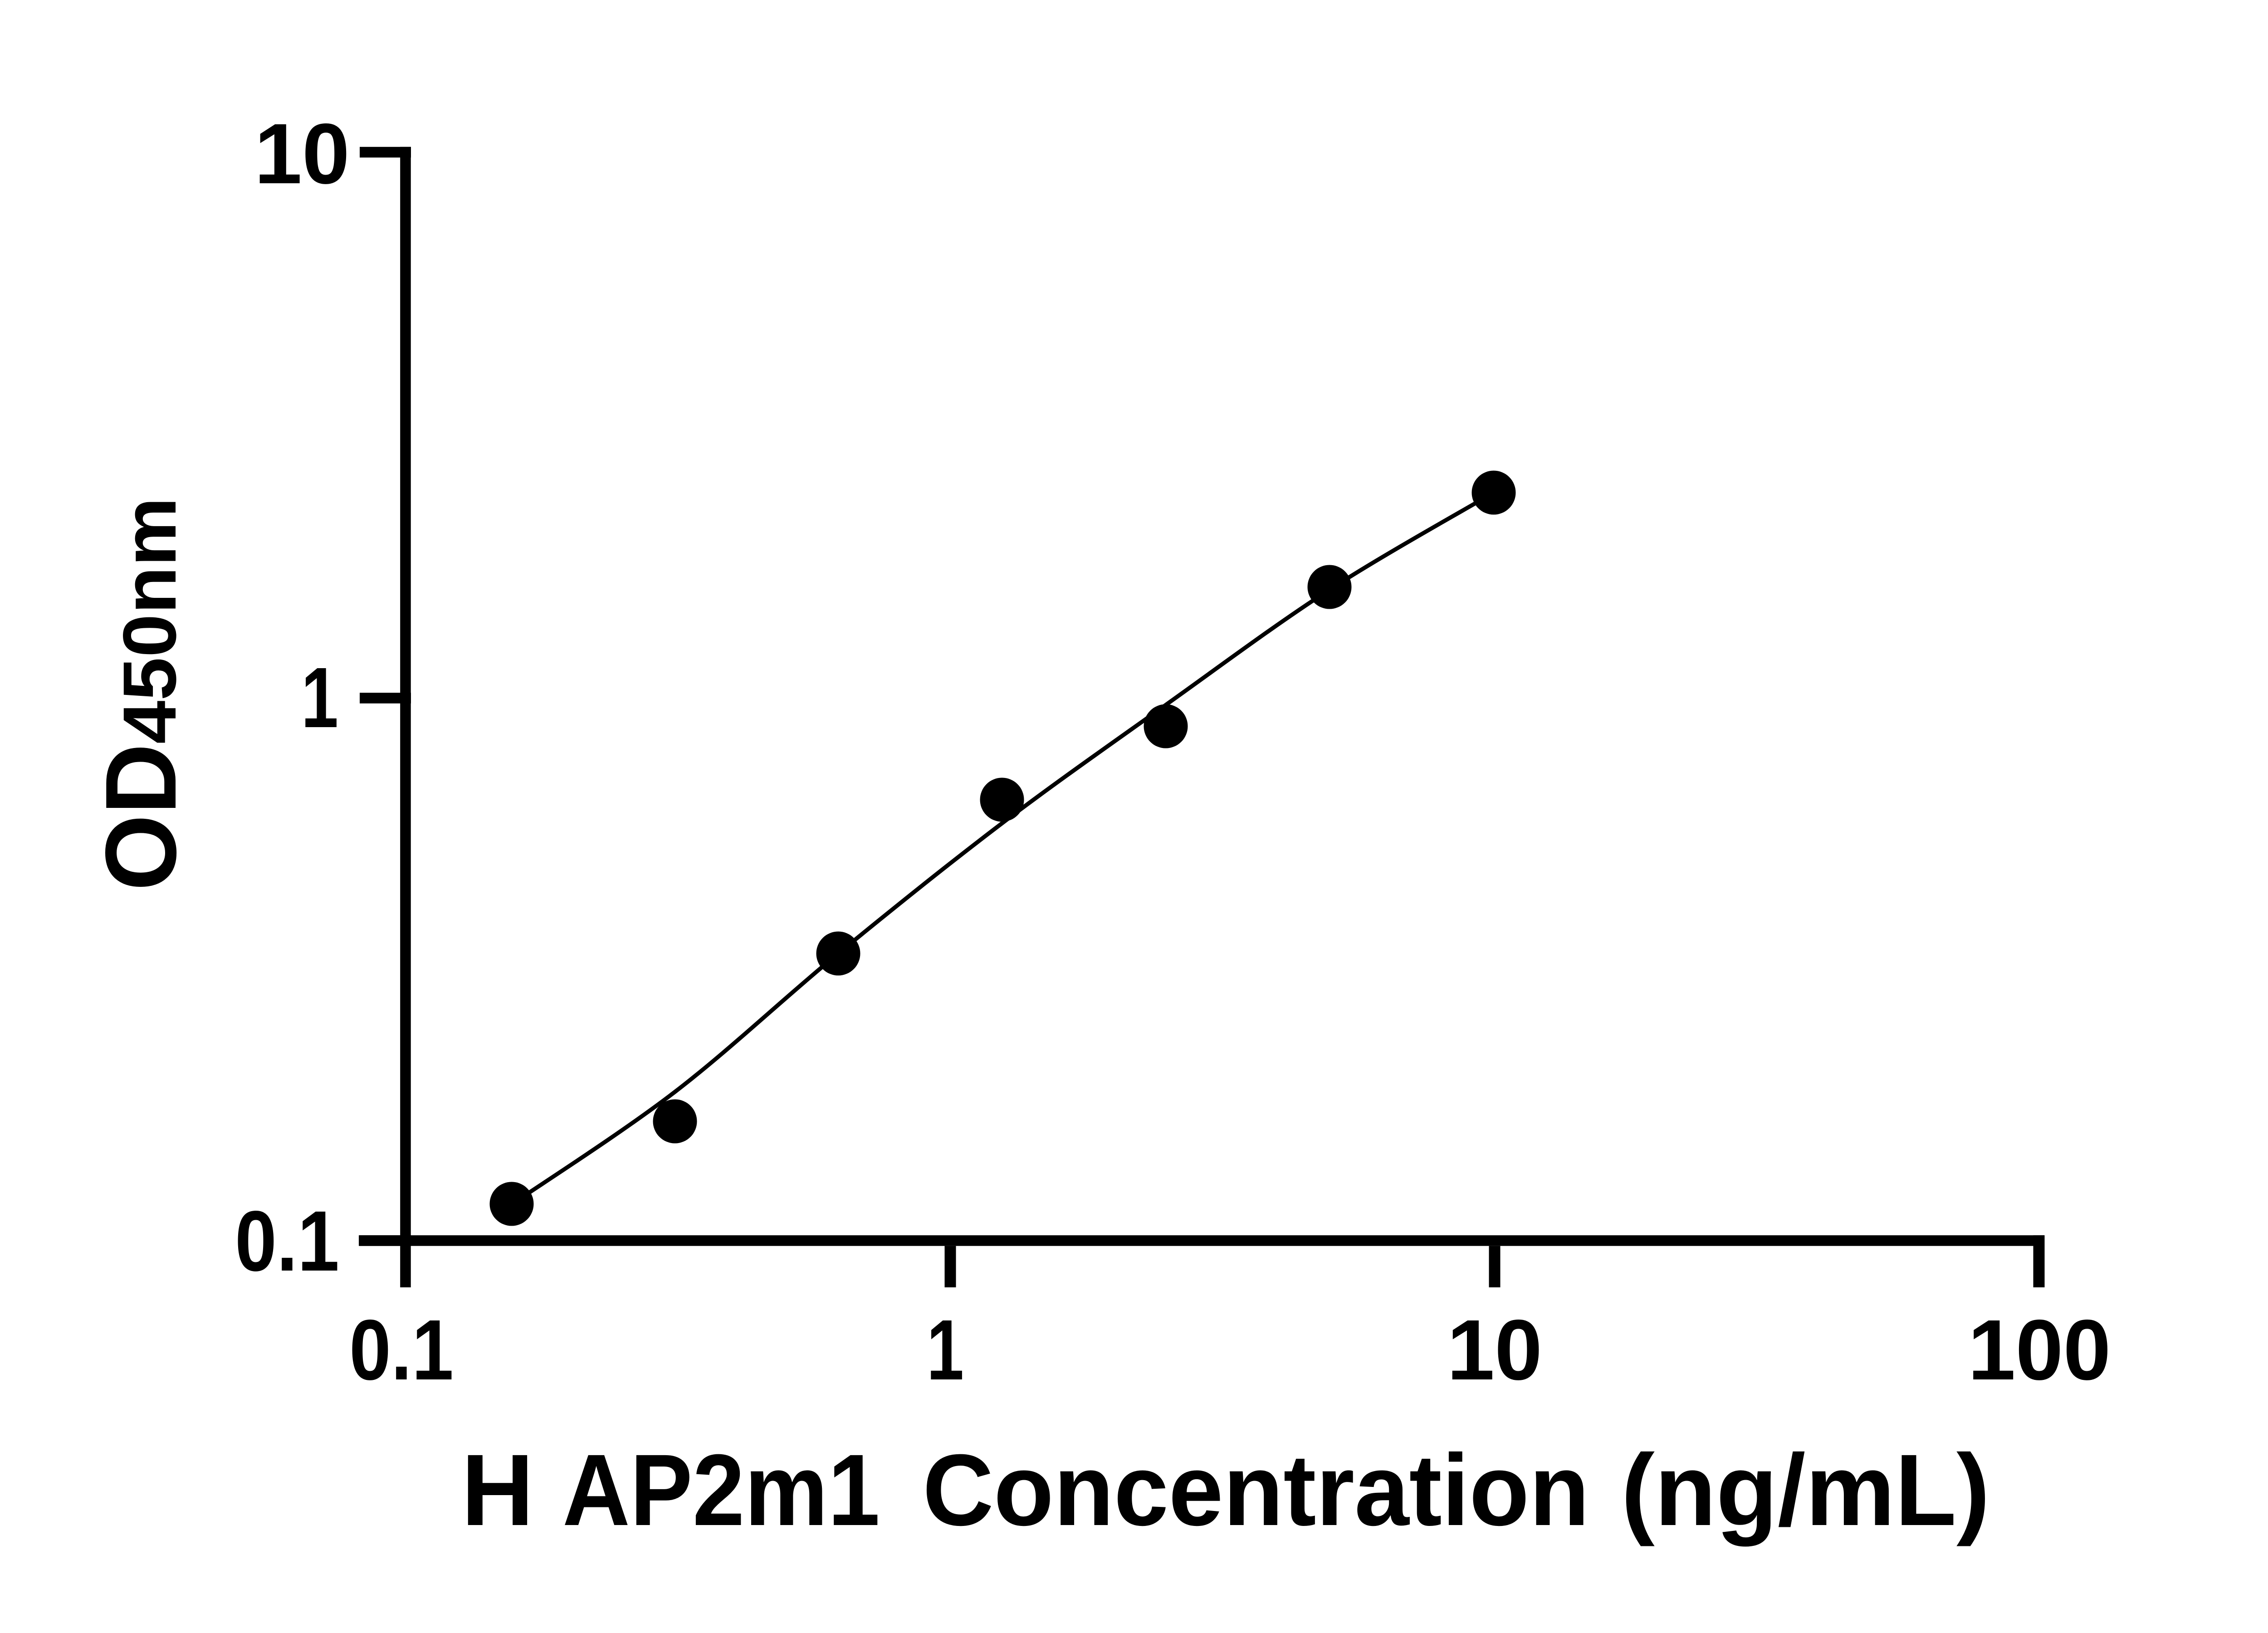 This screenshot has width=2268, height=1633. Describe the element at coordinates (1806, 1490) in the screenshot. I see `svg-text: (ng/mL)` at that location.